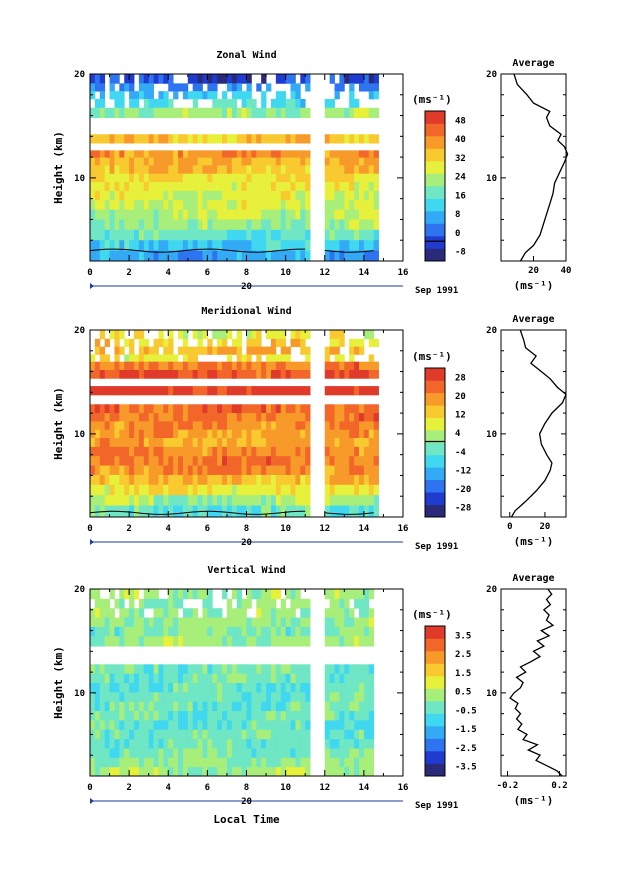 This screenshot has height=873, width=620. Describe the element at coordinates (246, 543) in the screenshot. I see `day-label: 20` at that location.